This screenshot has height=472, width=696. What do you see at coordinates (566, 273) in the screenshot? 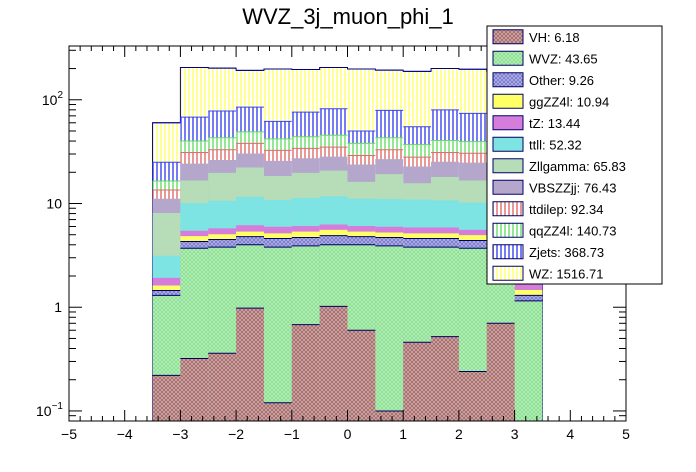
I see `legend-label: WZ: 1516.71` at bounding box center [566, 273].